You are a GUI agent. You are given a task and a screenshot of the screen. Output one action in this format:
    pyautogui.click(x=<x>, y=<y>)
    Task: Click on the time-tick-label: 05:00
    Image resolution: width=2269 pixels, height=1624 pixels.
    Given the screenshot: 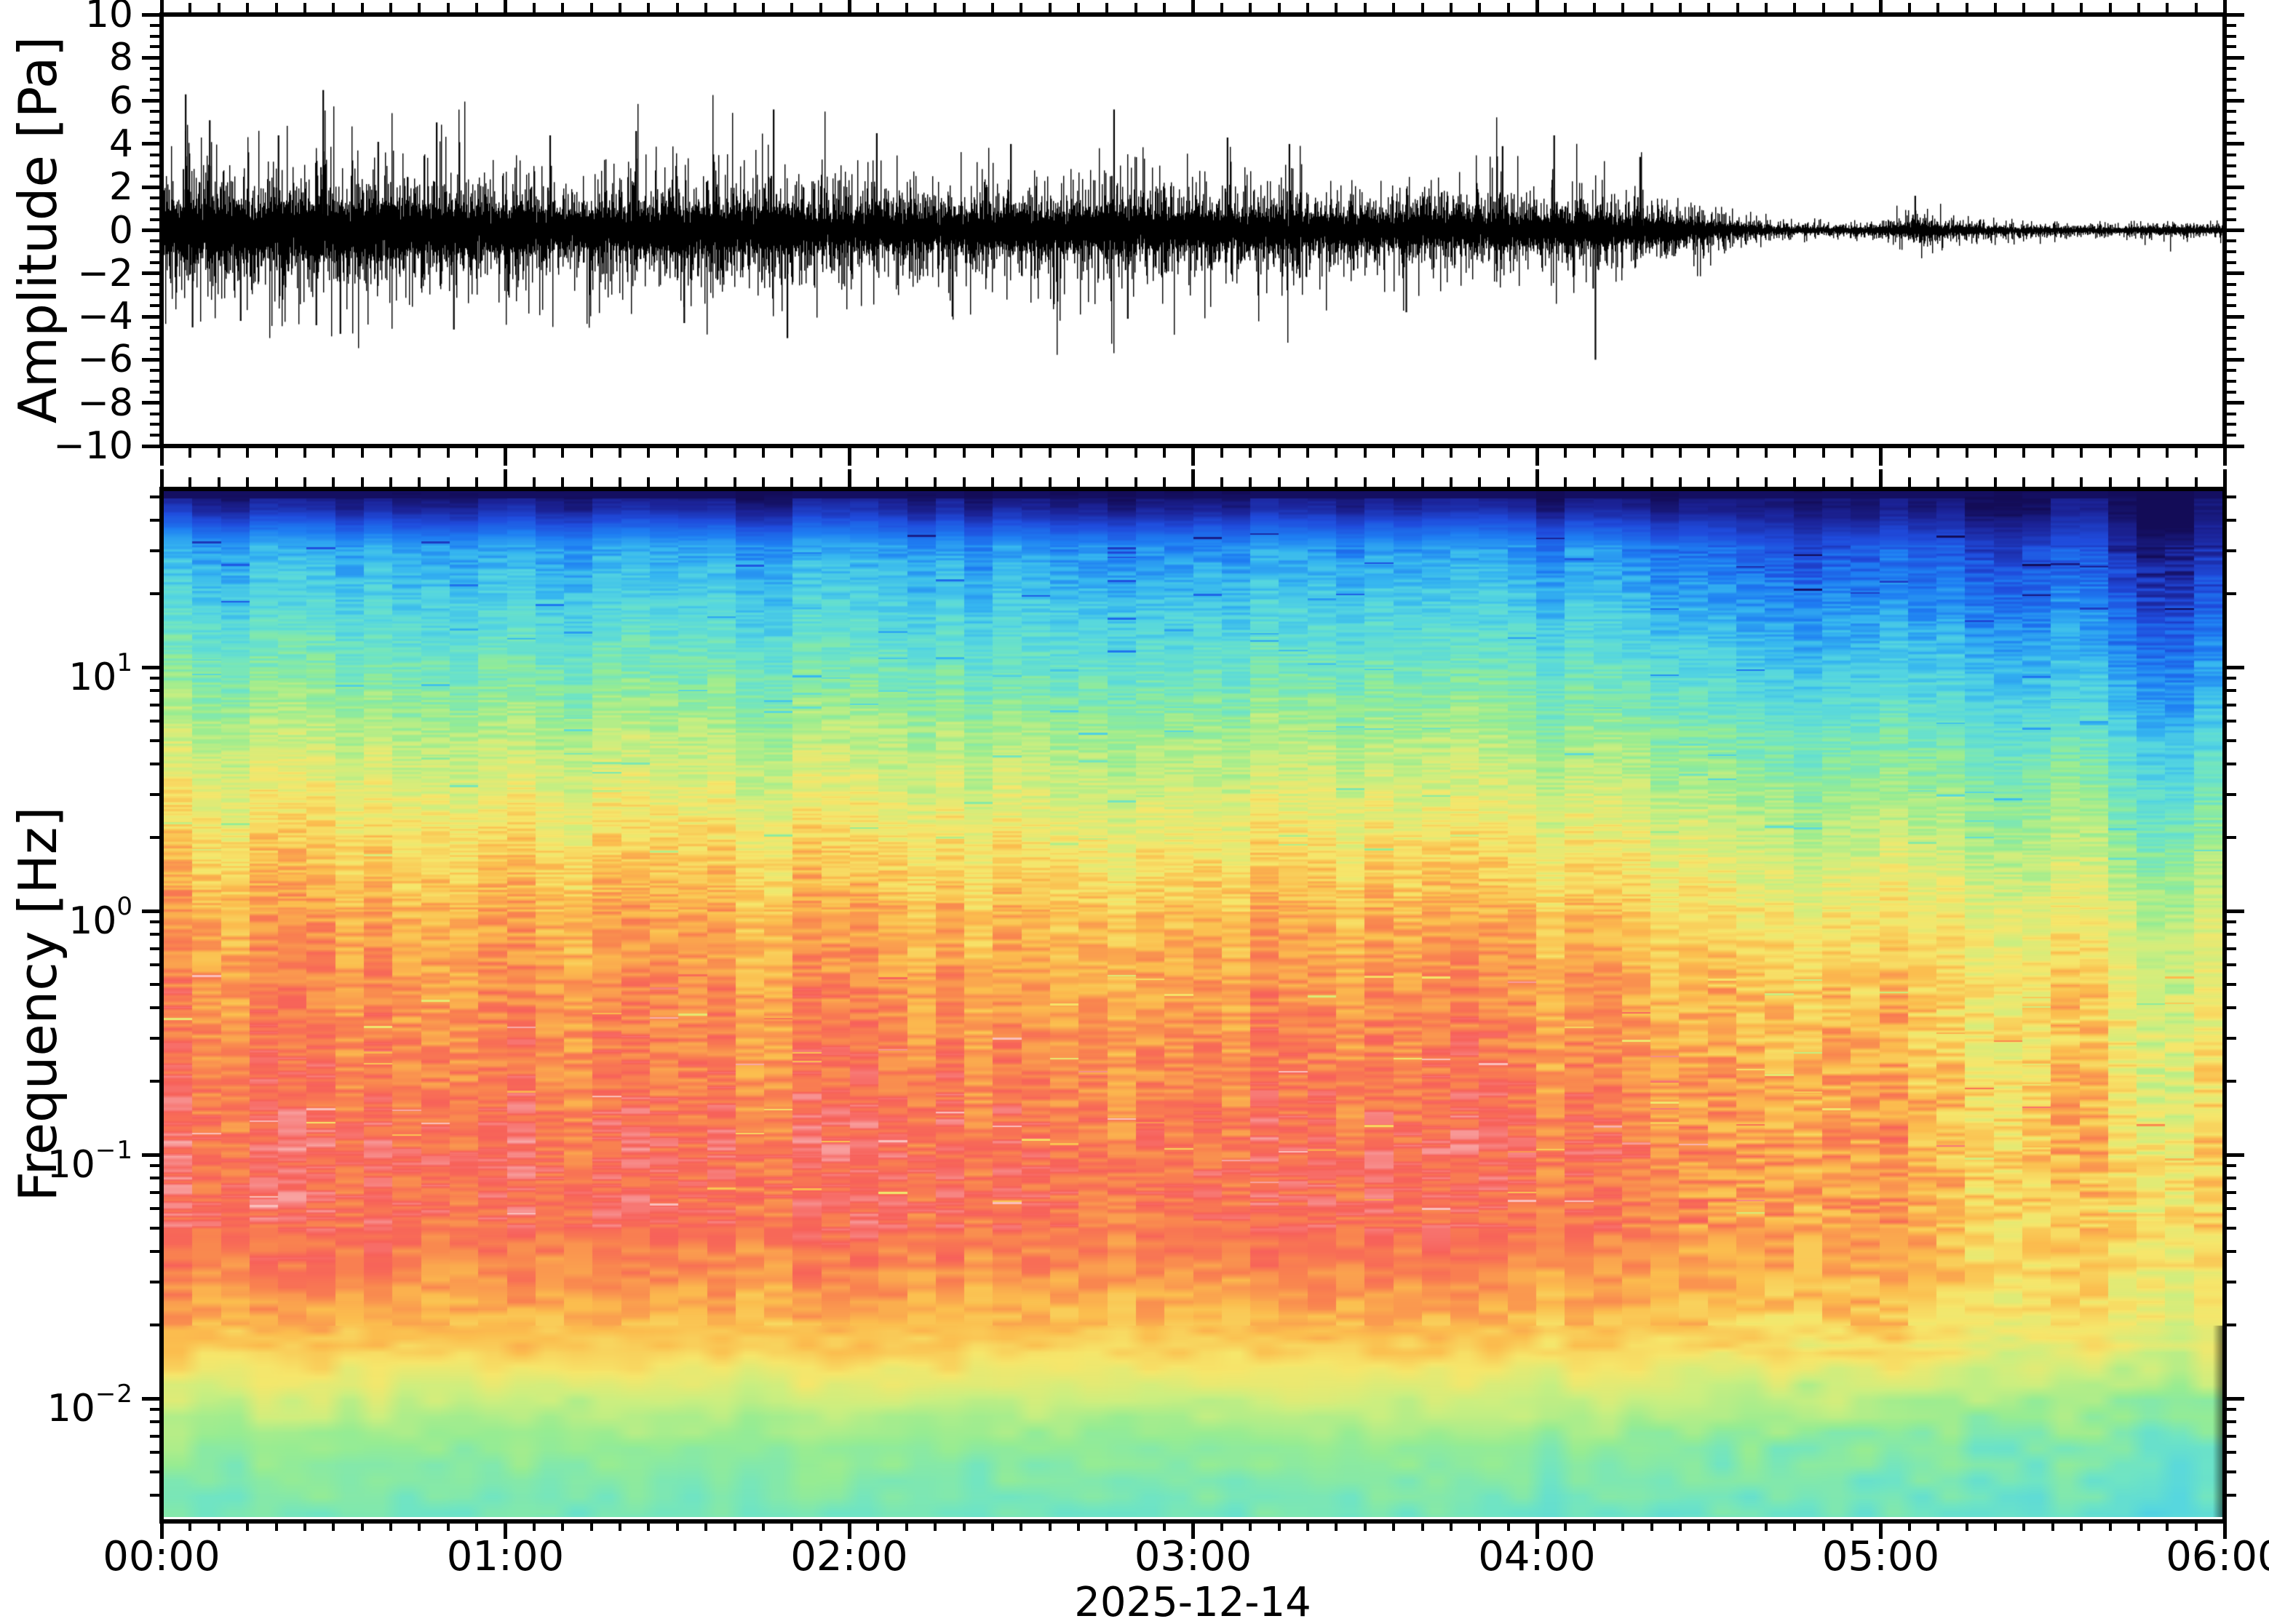 What is the action you would take?
    pyautogui.click(x=1881, y=1556)
    